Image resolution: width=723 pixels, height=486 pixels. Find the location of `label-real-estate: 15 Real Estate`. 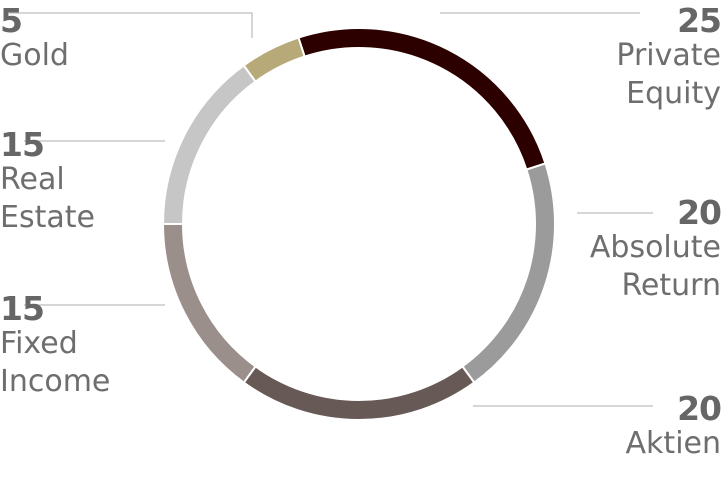

label-real-estate: 15 Real Estate is located at coordinates (47, 182).